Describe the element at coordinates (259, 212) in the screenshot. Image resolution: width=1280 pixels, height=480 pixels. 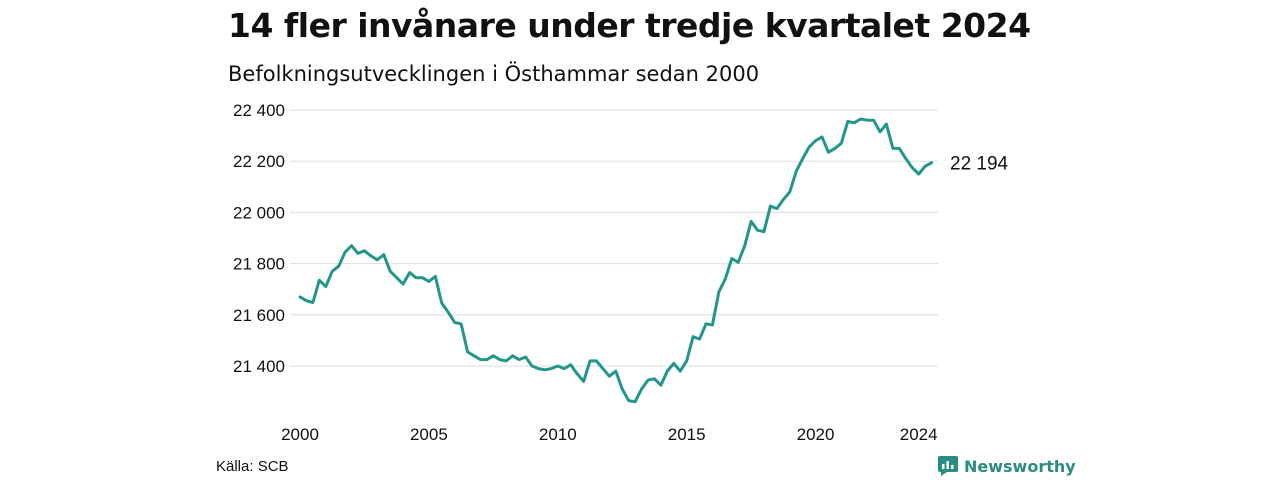
I see `y-tick-label: 22 000` at that location.